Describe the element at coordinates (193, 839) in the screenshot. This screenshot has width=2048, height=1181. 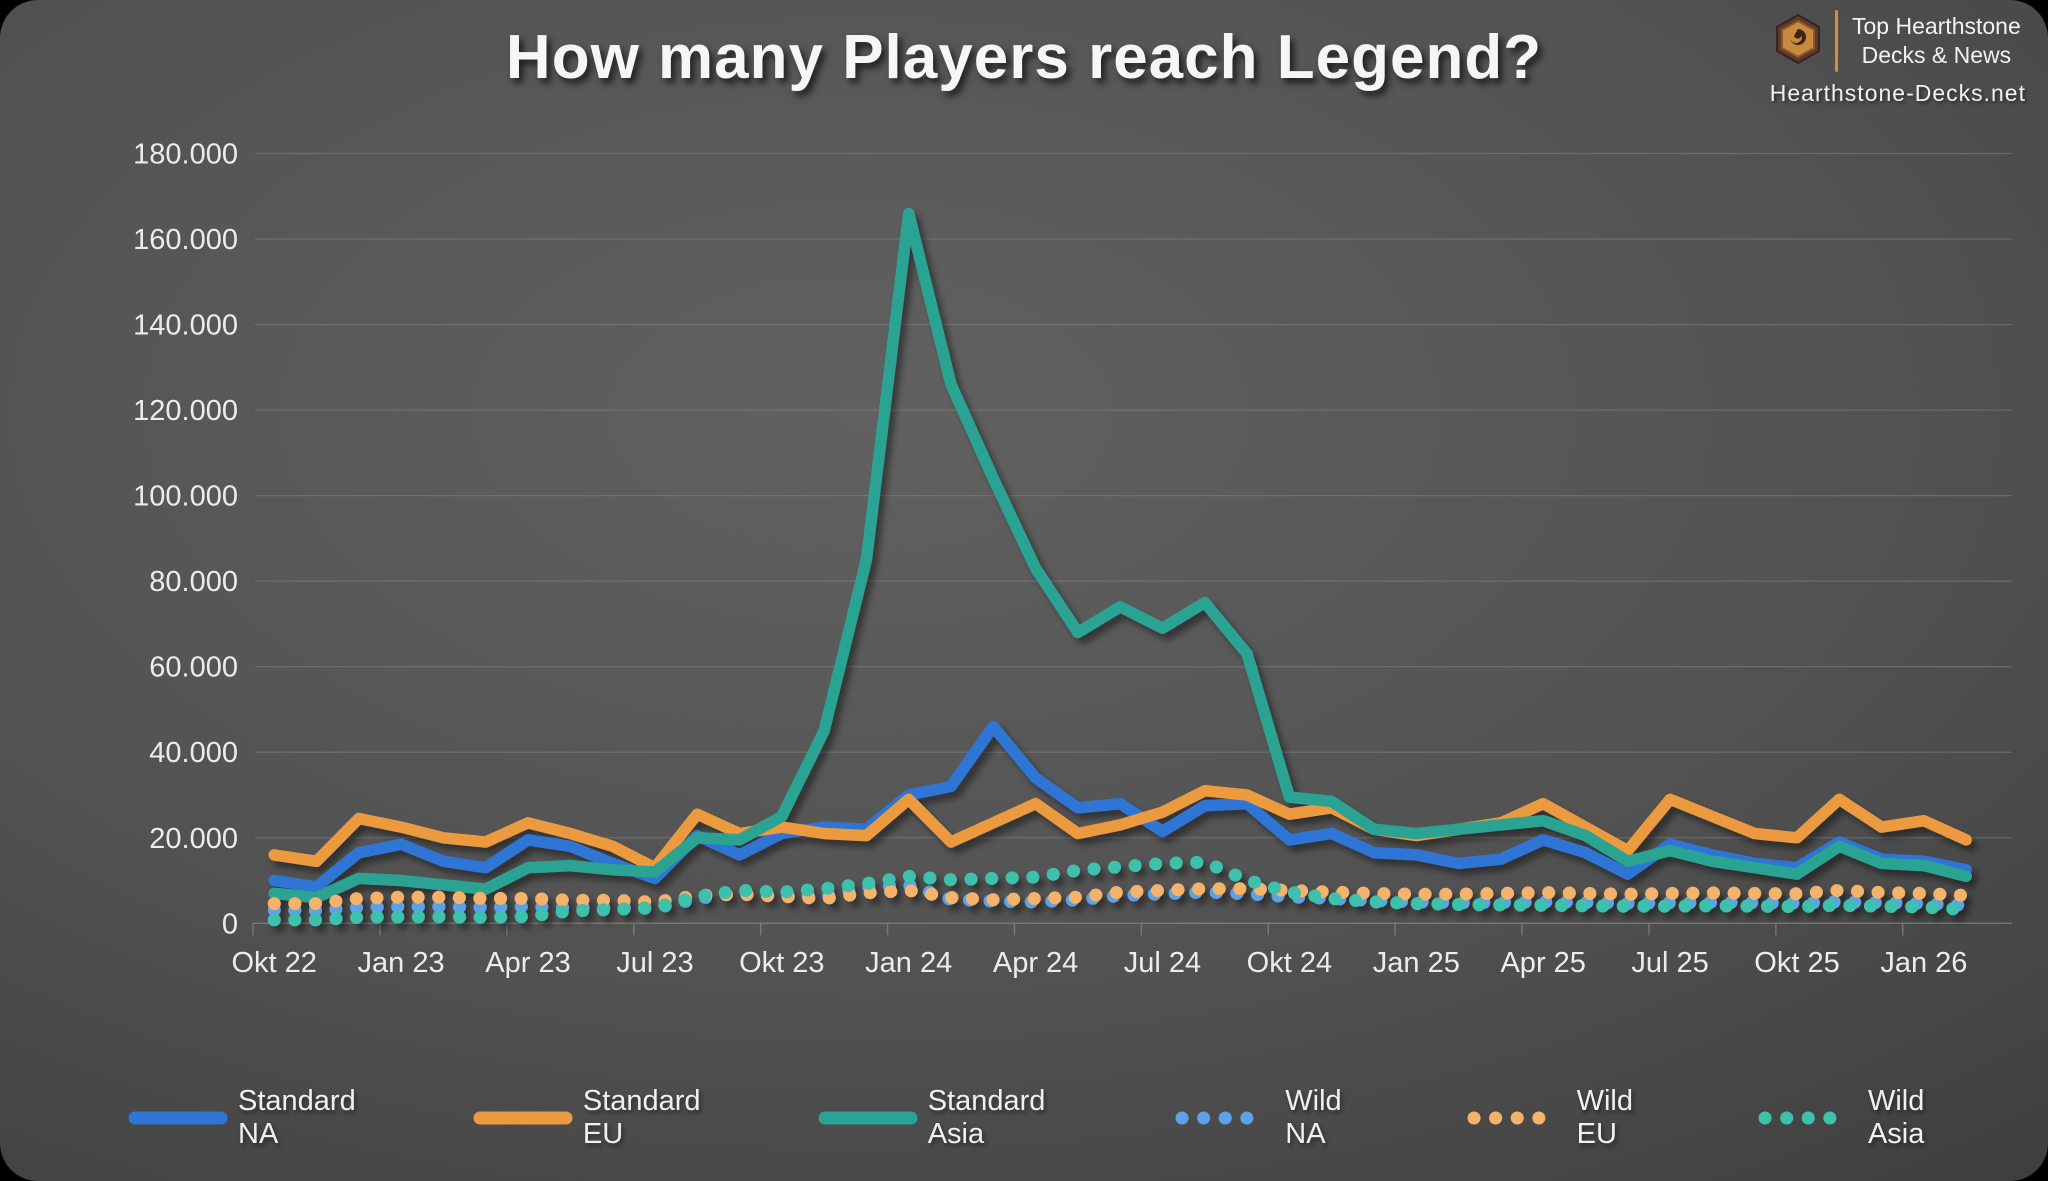
I see `y-tick-label: 20.000` at that location.